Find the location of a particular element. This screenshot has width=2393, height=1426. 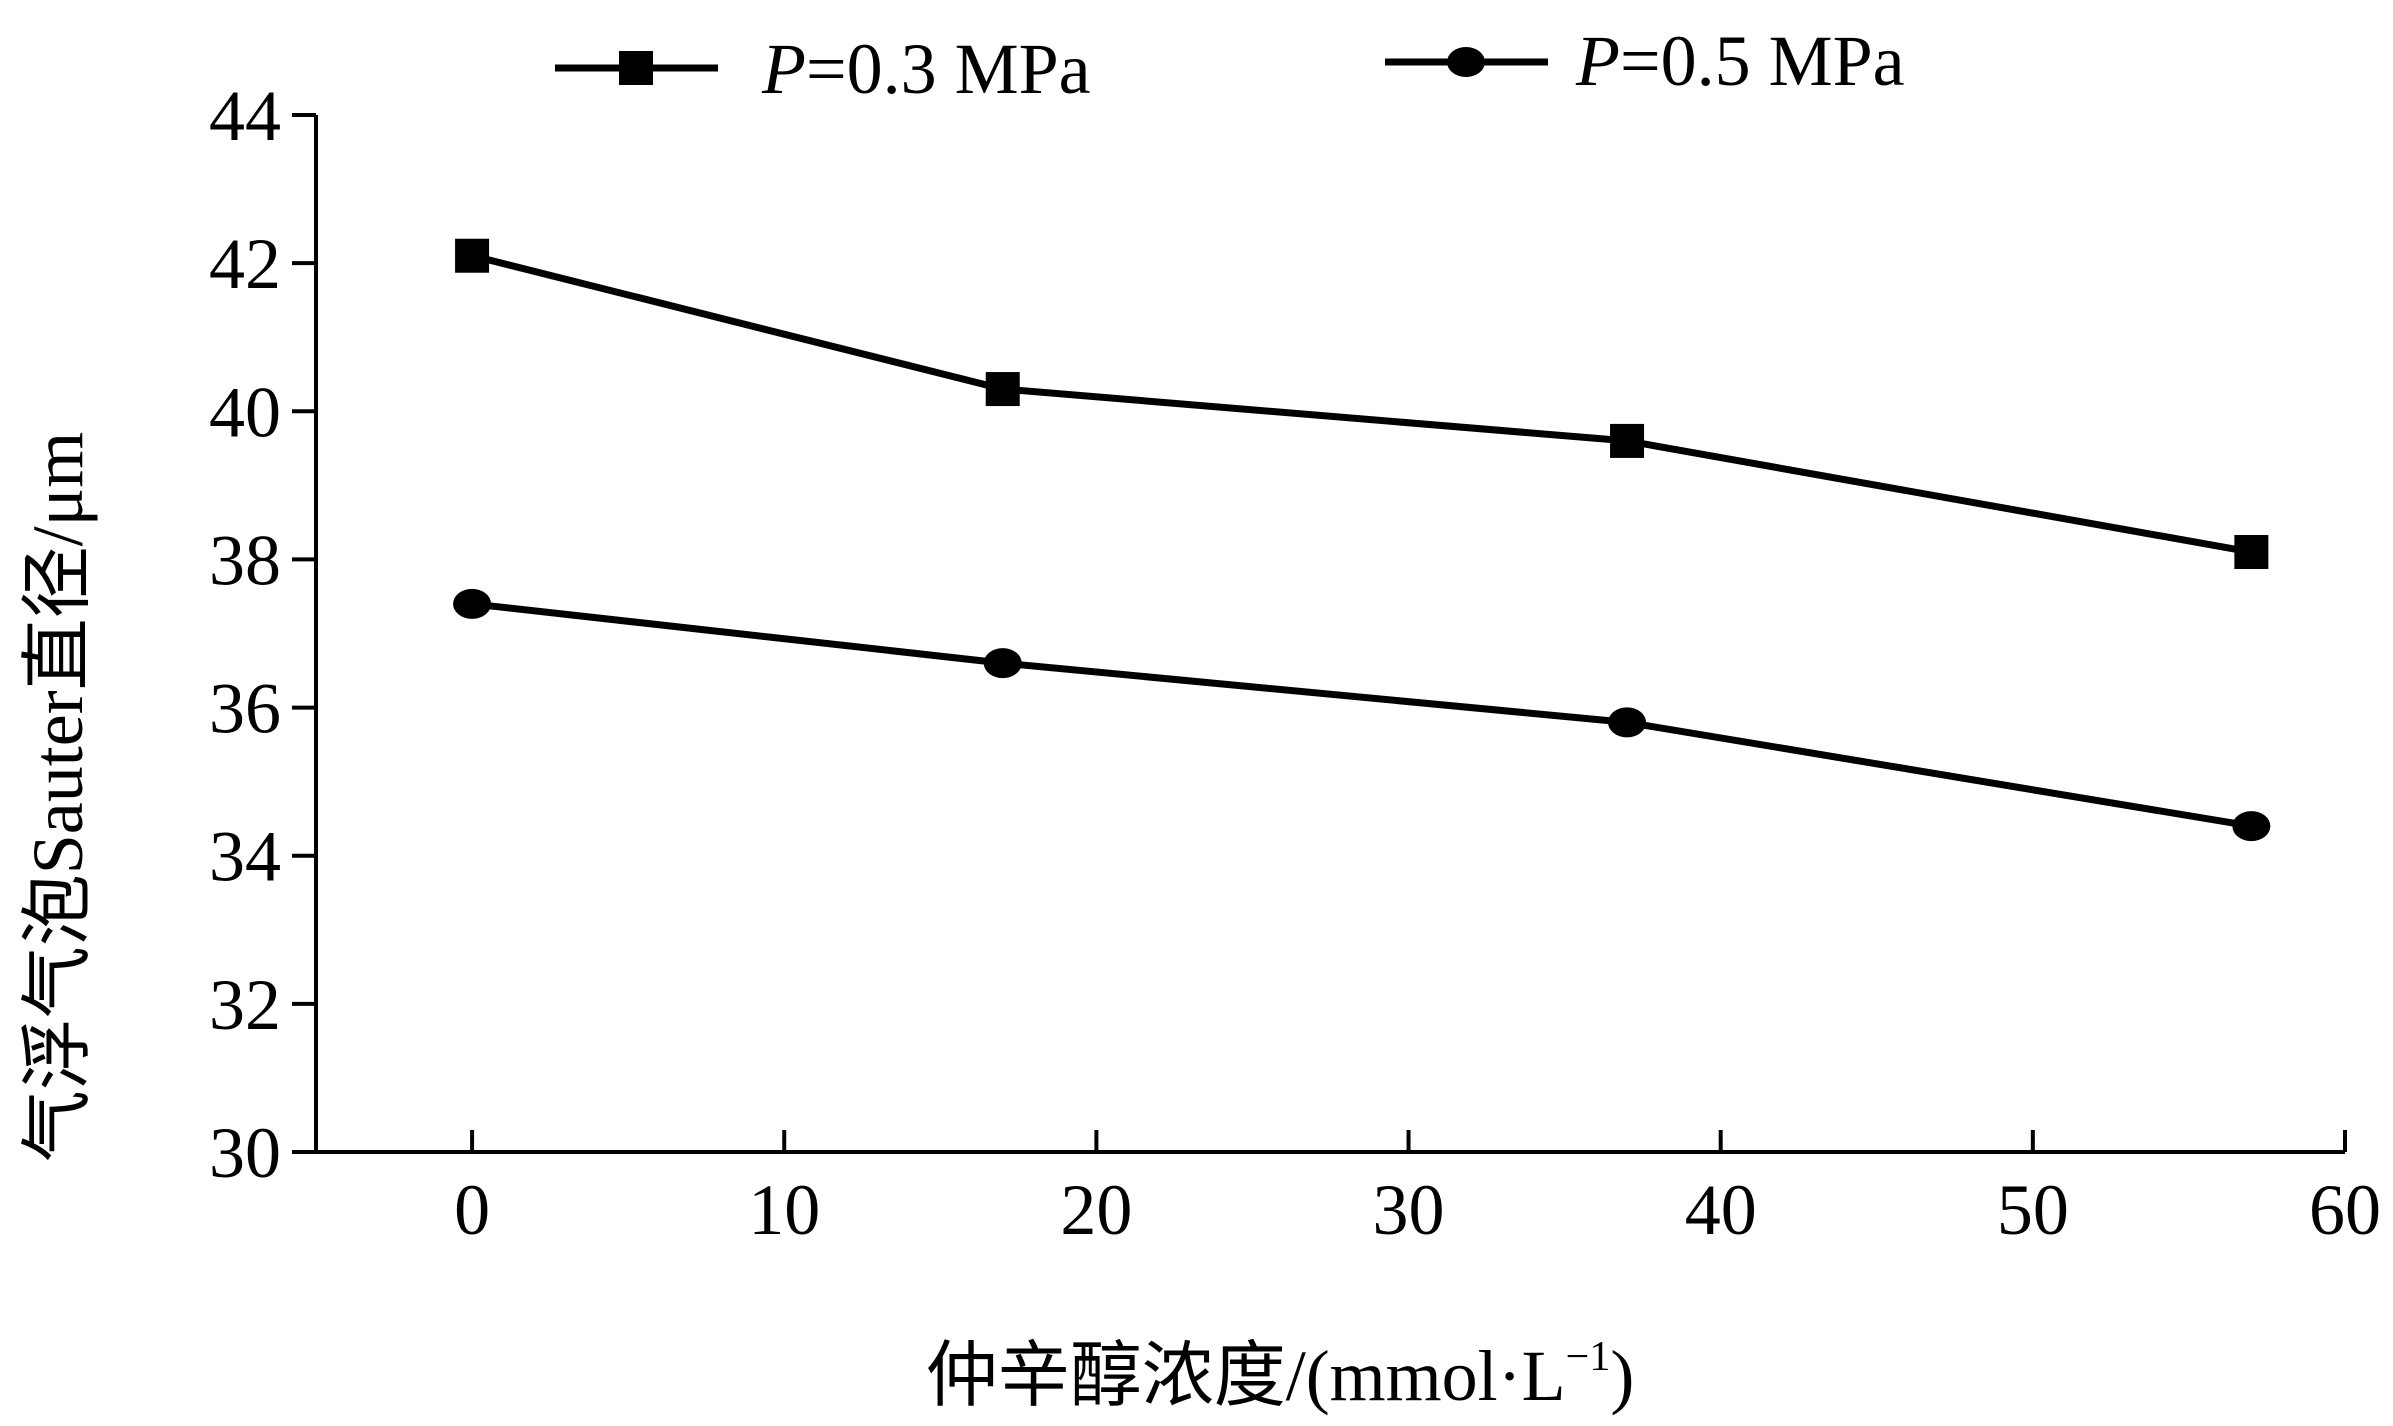

x-tick-label: 20 is located at coordinates (1096, 1210).